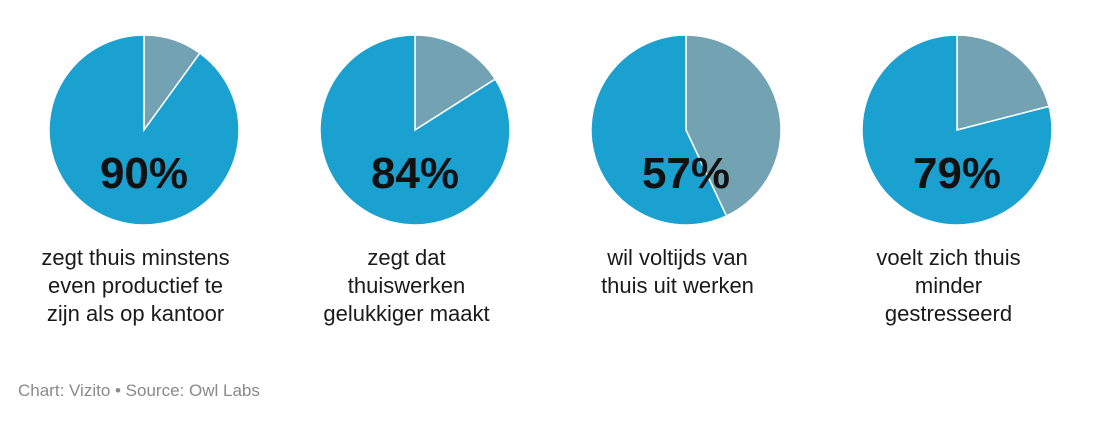 This screenshot has height=422, width=1100. Describe the element at coordinates (139, 390) in the screenshot. I see `chart-source-credit: Chart: Vizito • Source: Owl Labs` at that location.